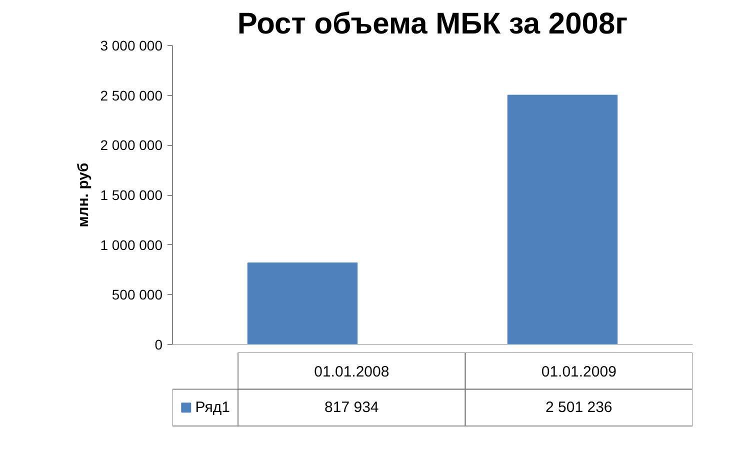 The width and height of the screenshot is (753, 451). Describe the element at coordinates (432, 24) in the screenshot. I see `chart-title: Рост объема МБК за 2008г` at that location.